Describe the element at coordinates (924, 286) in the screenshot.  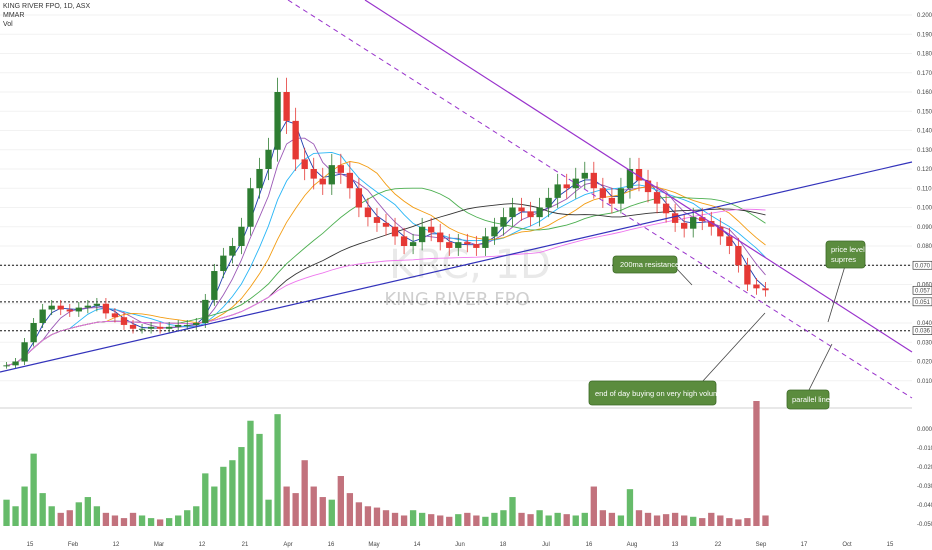
I see `price-tick-label: 0.060` at that location.